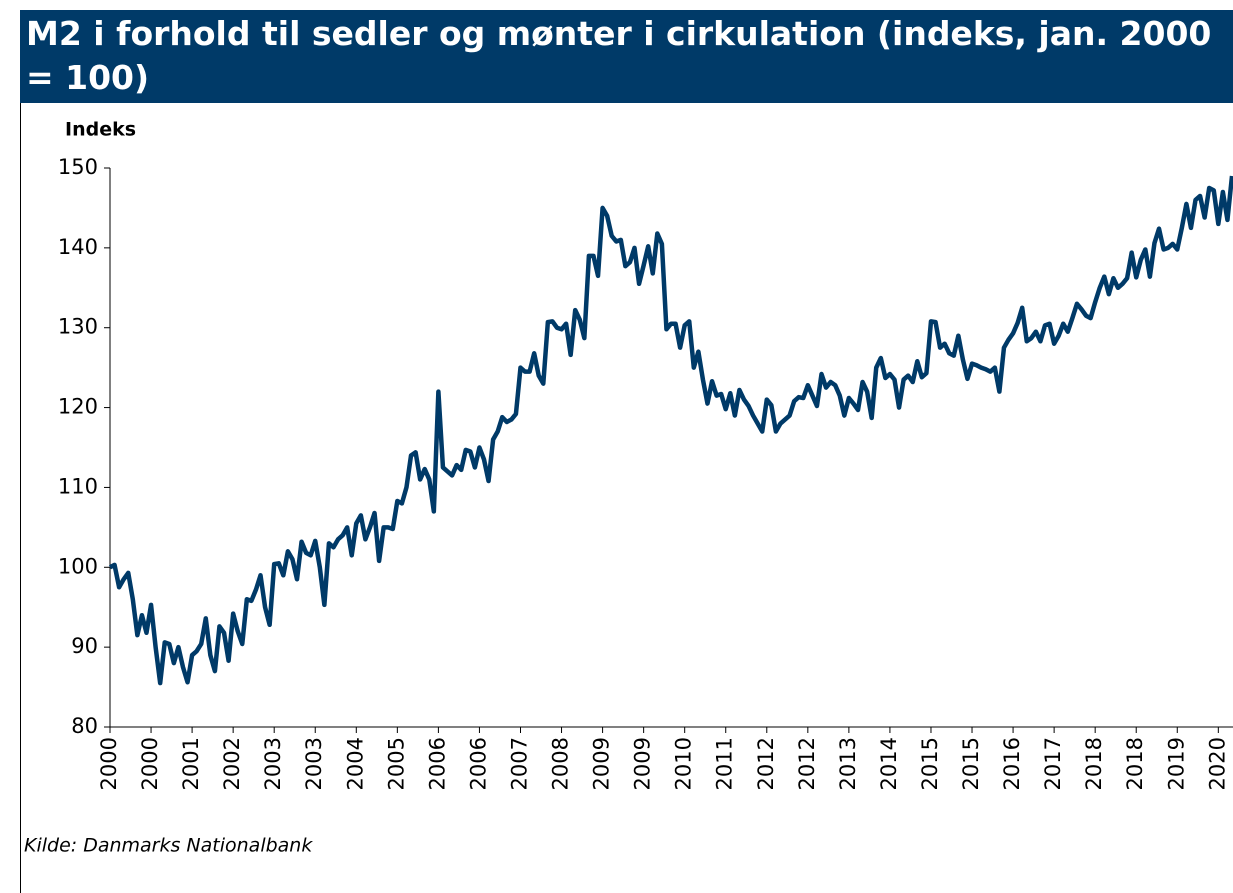 The height and width of the screenshot is (893, 1233). What do you see at coordinates (78, 407) in the screenshot?
I see `y-tick-label: 120` at bounding box center [78, 407].